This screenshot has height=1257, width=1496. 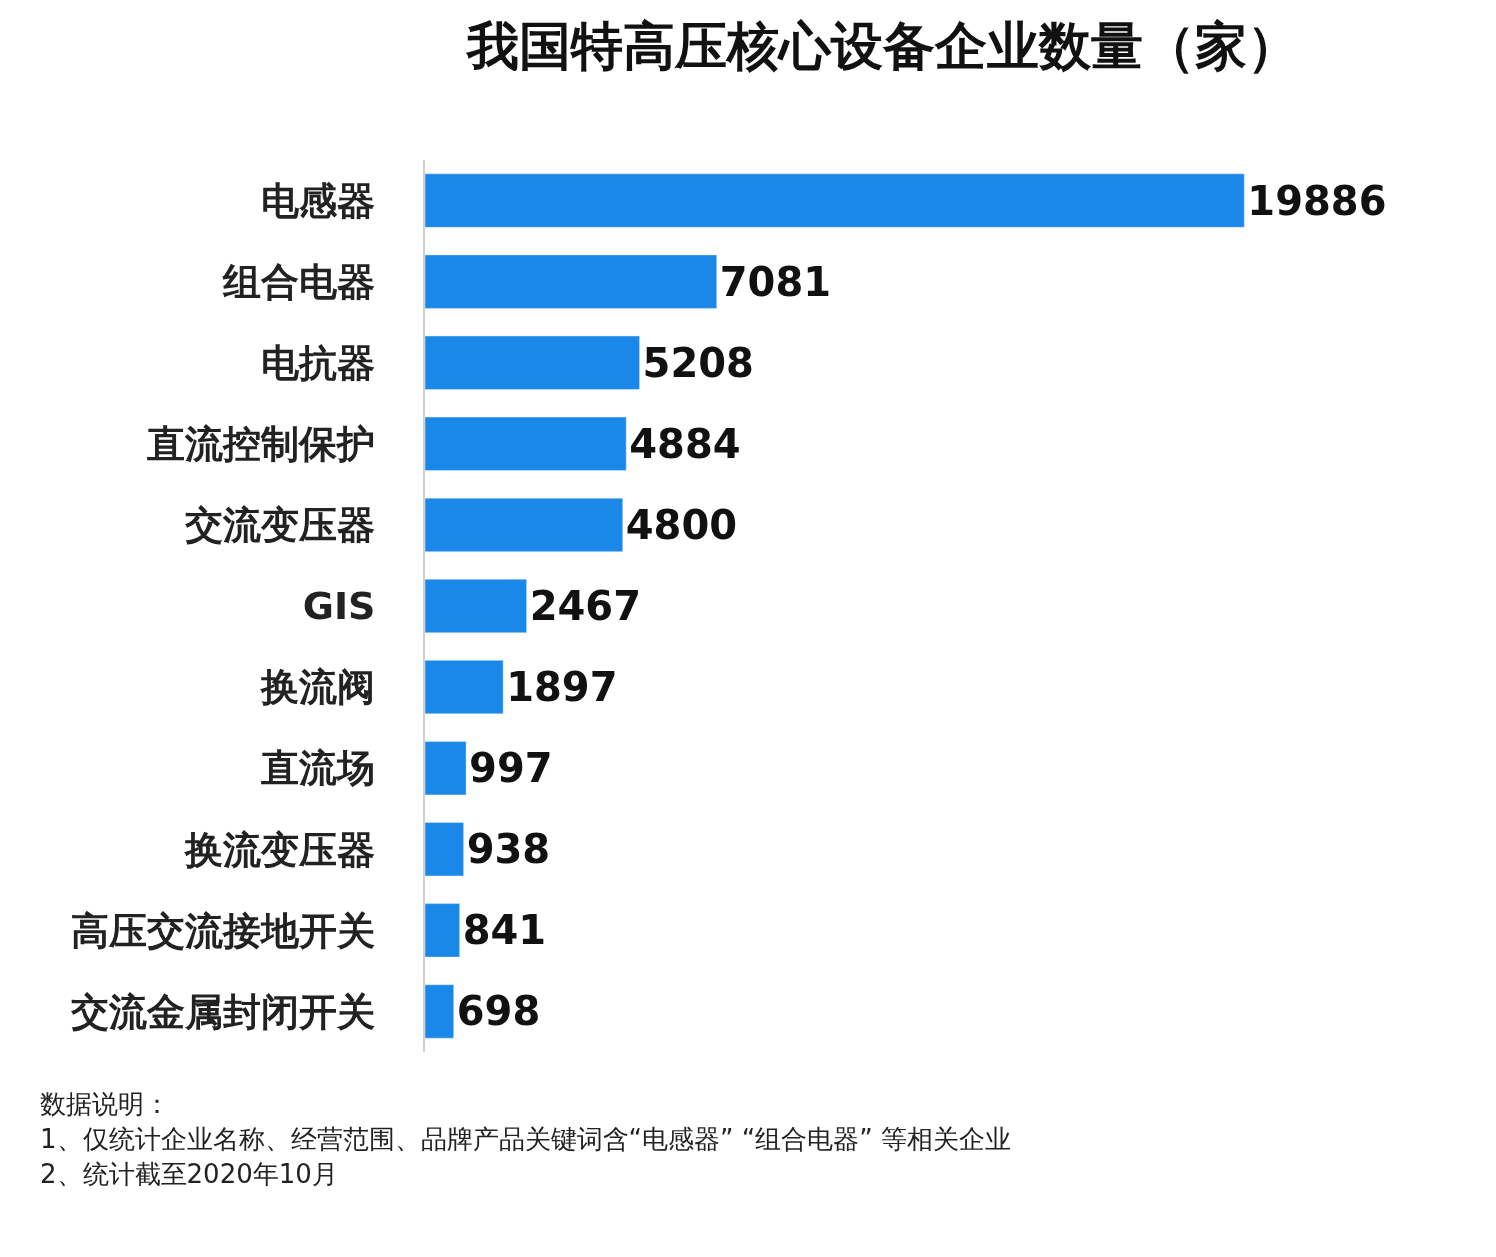 I want to click on y-tick-label: 高压交流接地开关, so click(x=223, y=930).